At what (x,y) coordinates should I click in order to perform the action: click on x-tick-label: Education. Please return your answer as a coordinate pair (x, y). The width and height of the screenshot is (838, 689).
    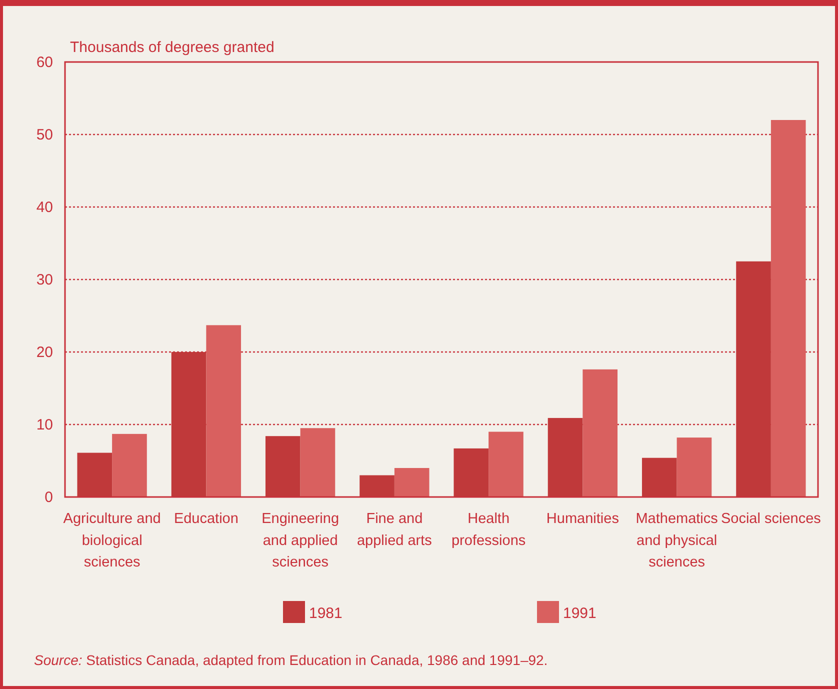
    Looking at the image, I should click on (206, 519).